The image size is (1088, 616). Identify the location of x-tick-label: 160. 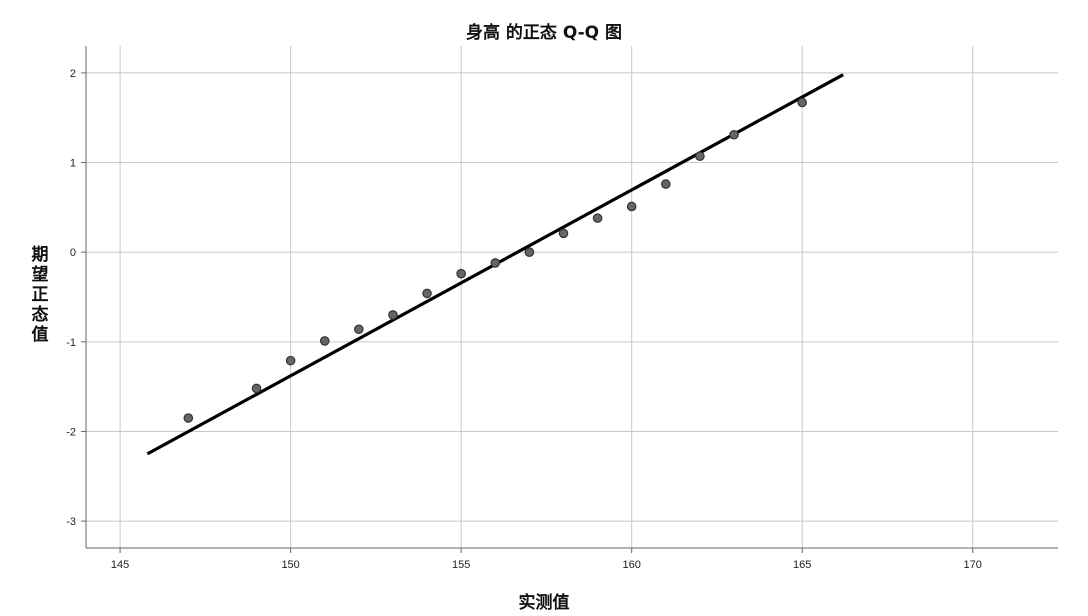
(632, 565).